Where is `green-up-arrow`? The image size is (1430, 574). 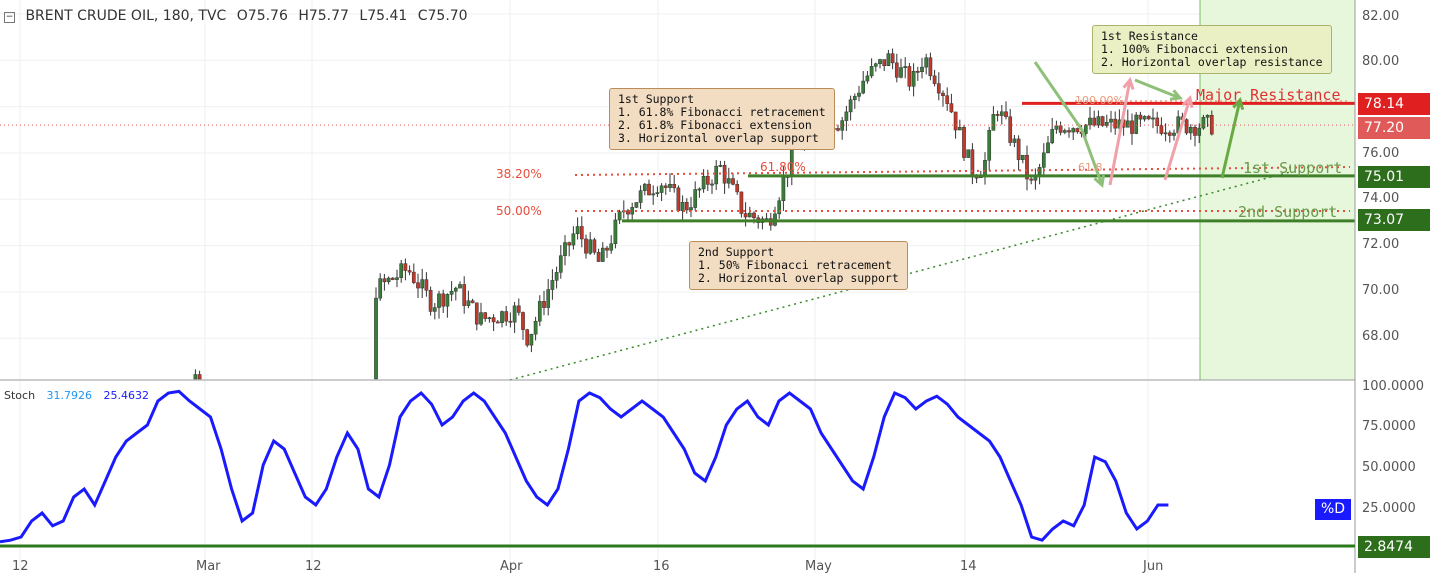
green-up-arrow is located at coordinates (1231, 139).